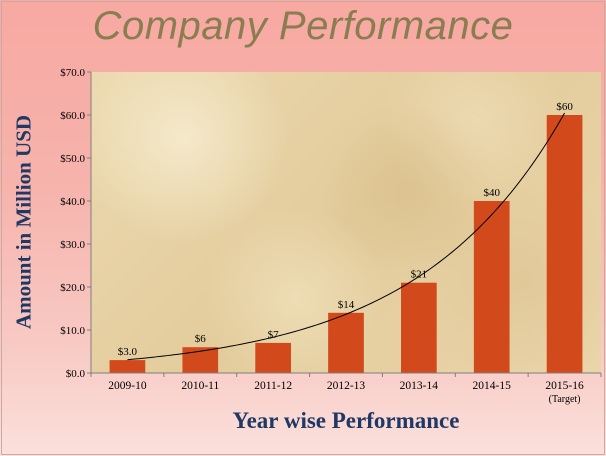  Describe the element at coordinates (565, 399) in the screenshot. I see `x-tick-sublabel: (Target)` at that location.